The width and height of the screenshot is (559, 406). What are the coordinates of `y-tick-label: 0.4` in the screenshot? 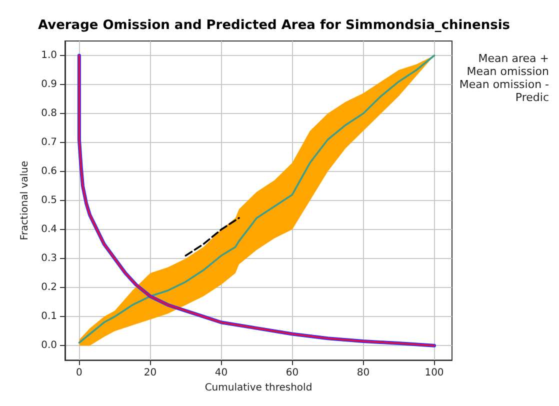 It's located at (49, 230).